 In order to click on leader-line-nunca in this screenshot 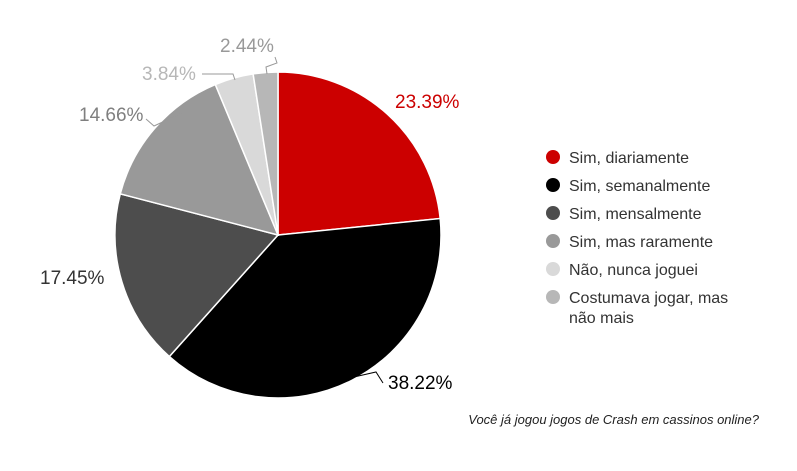, I will do `click(219, 77)`.